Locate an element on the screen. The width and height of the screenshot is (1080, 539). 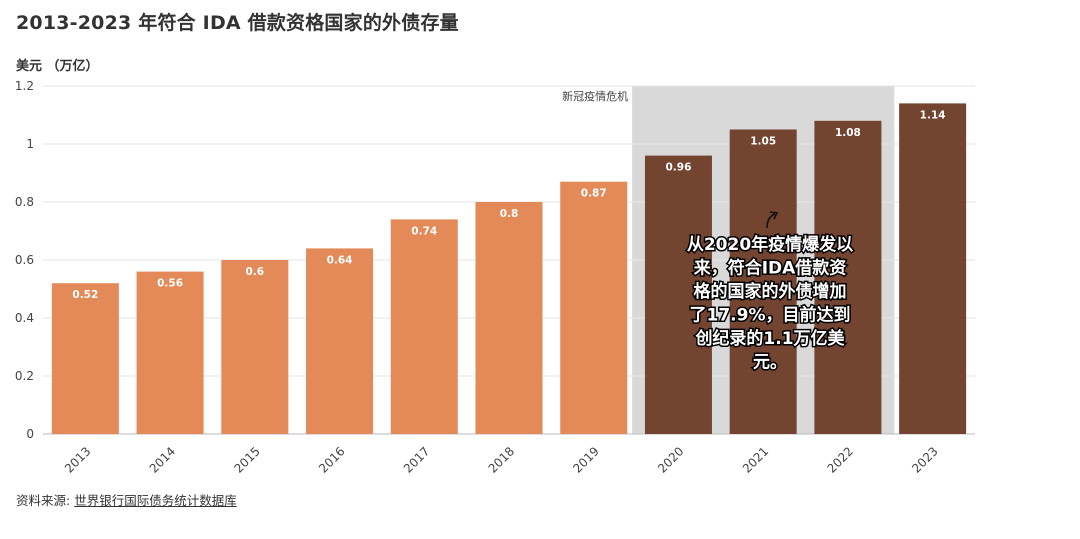
annotation-line: 创纪录的1.1万亿美 is located at coordinates (769, 338).